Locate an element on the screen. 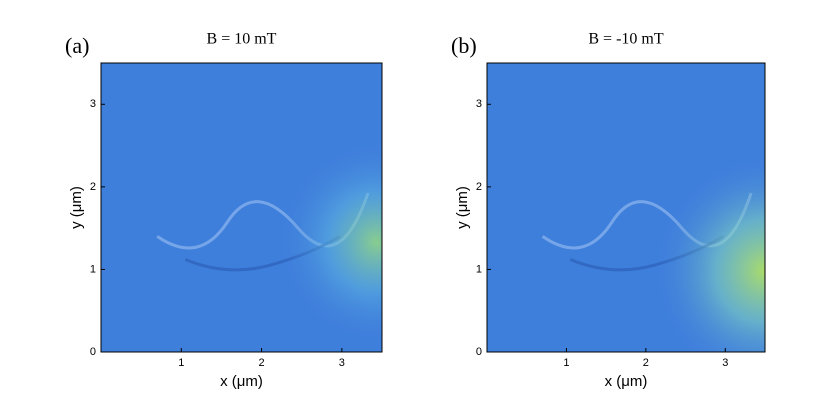 The image size is (817, 408). panel-title: B = -10 mT is located at coordinates (625, 39).